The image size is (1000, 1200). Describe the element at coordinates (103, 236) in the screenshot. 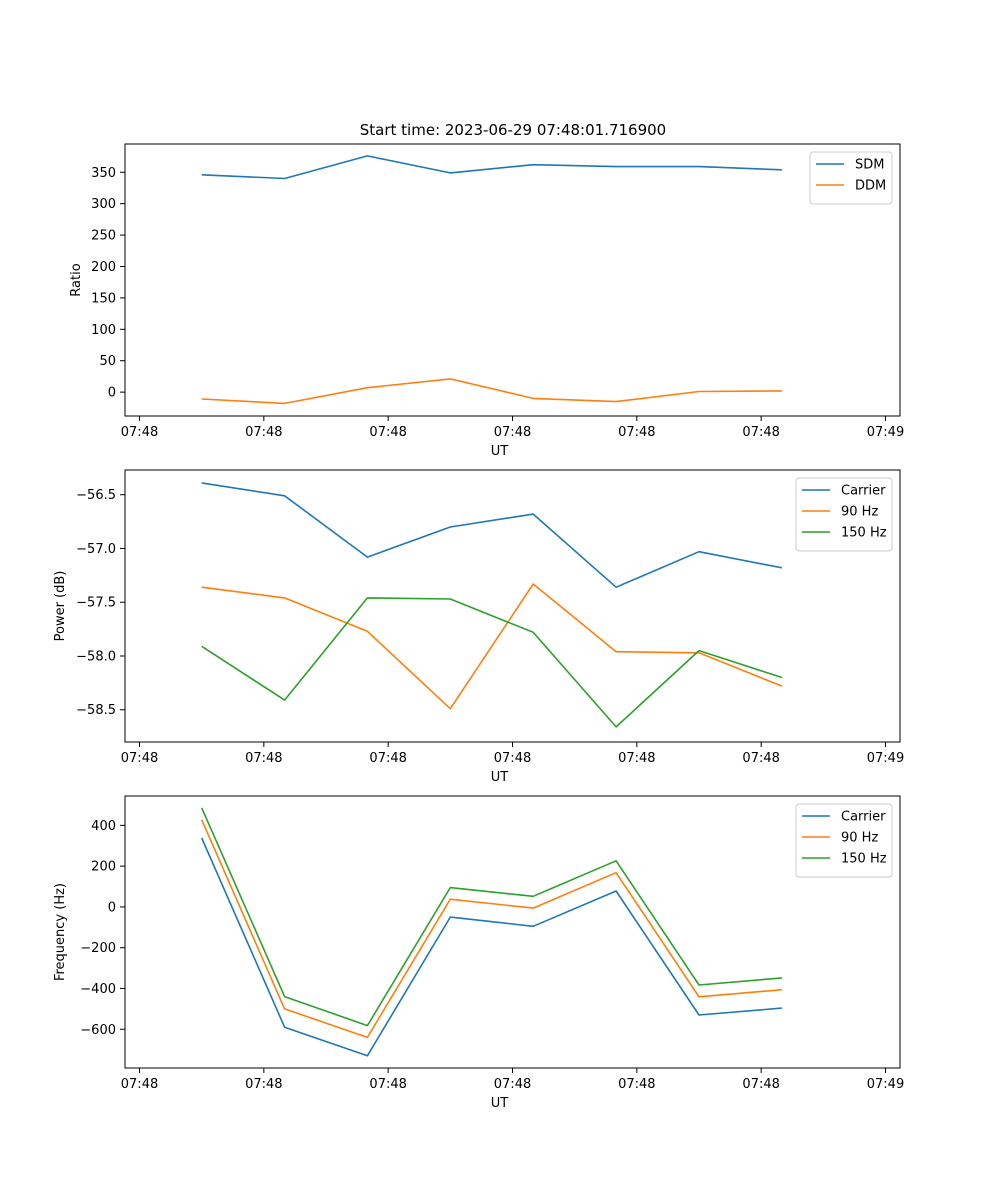

I see `y-tick-label: 250` at that location.